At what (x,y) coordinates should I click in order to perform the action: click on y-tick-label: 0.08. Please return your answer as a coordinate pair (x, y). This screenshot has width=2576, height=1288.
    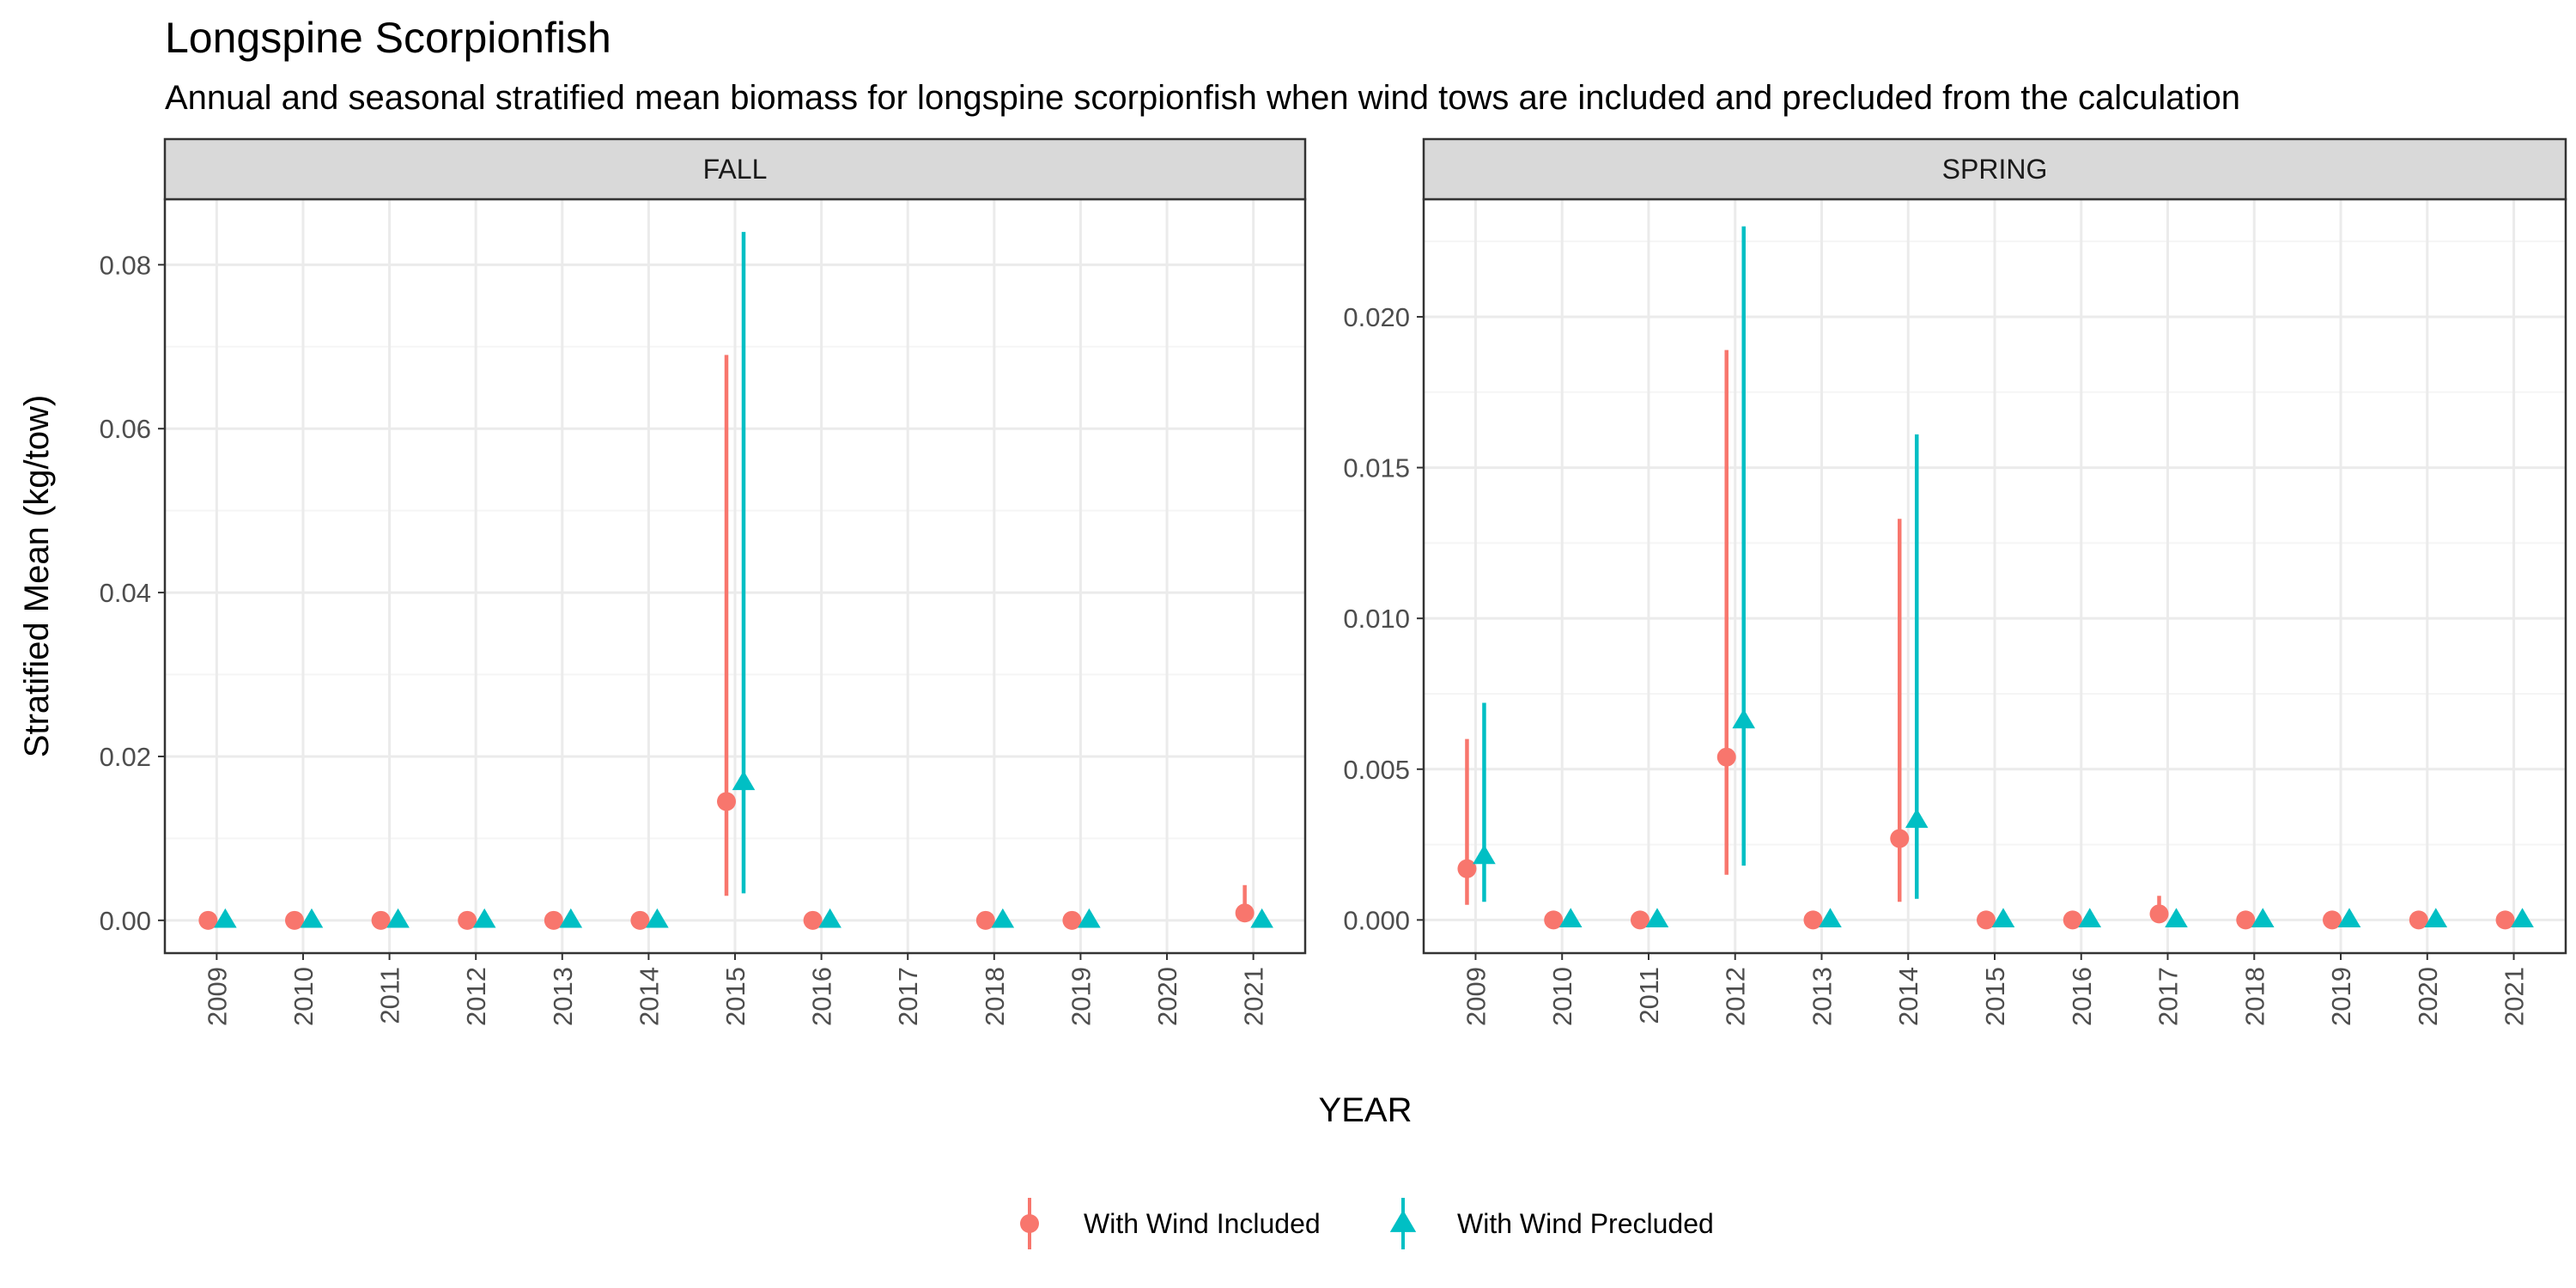
    Looking at the image, I should click on (126, 265).